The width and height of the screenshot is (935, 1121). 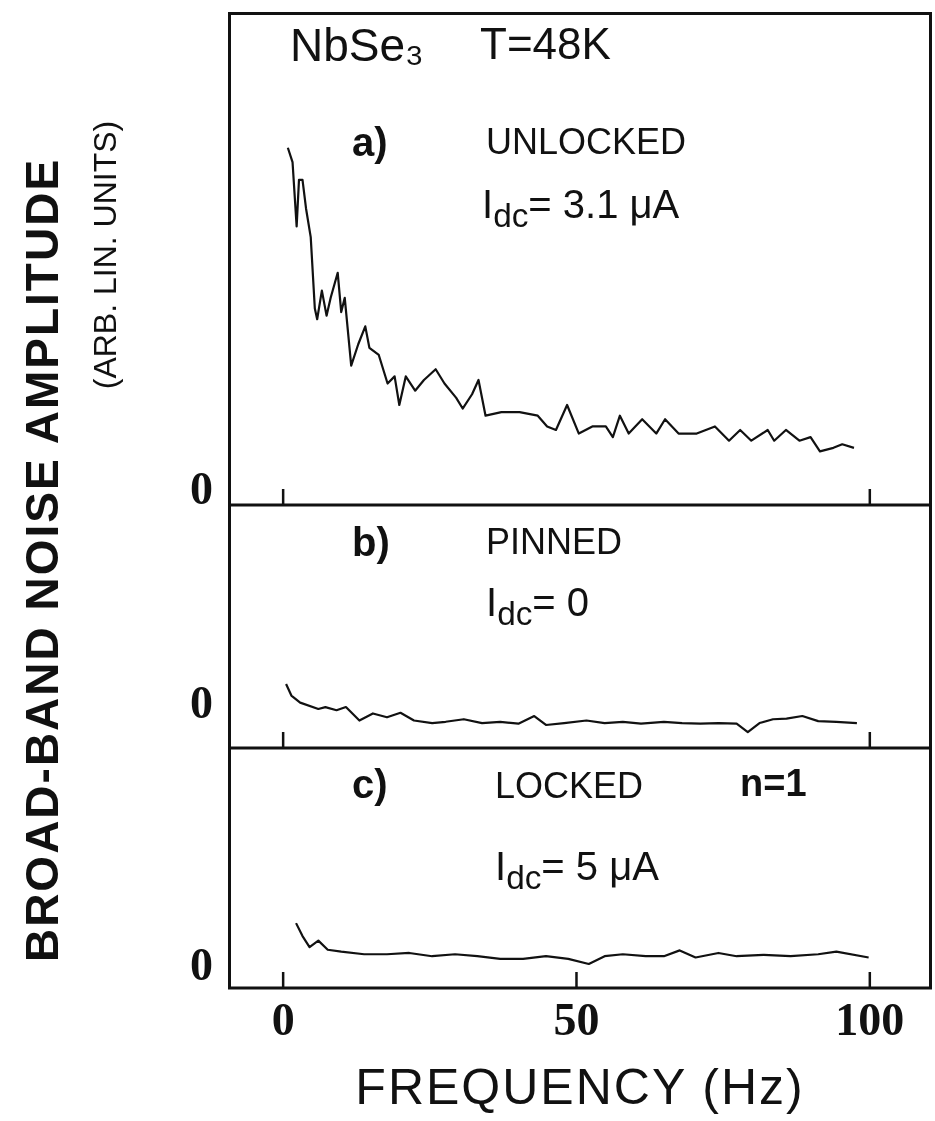 What do you see at coordinates (538, 606) in the screenshot?
I see `text: I$_{dc}$= 0` at bounding box center [538, 606].